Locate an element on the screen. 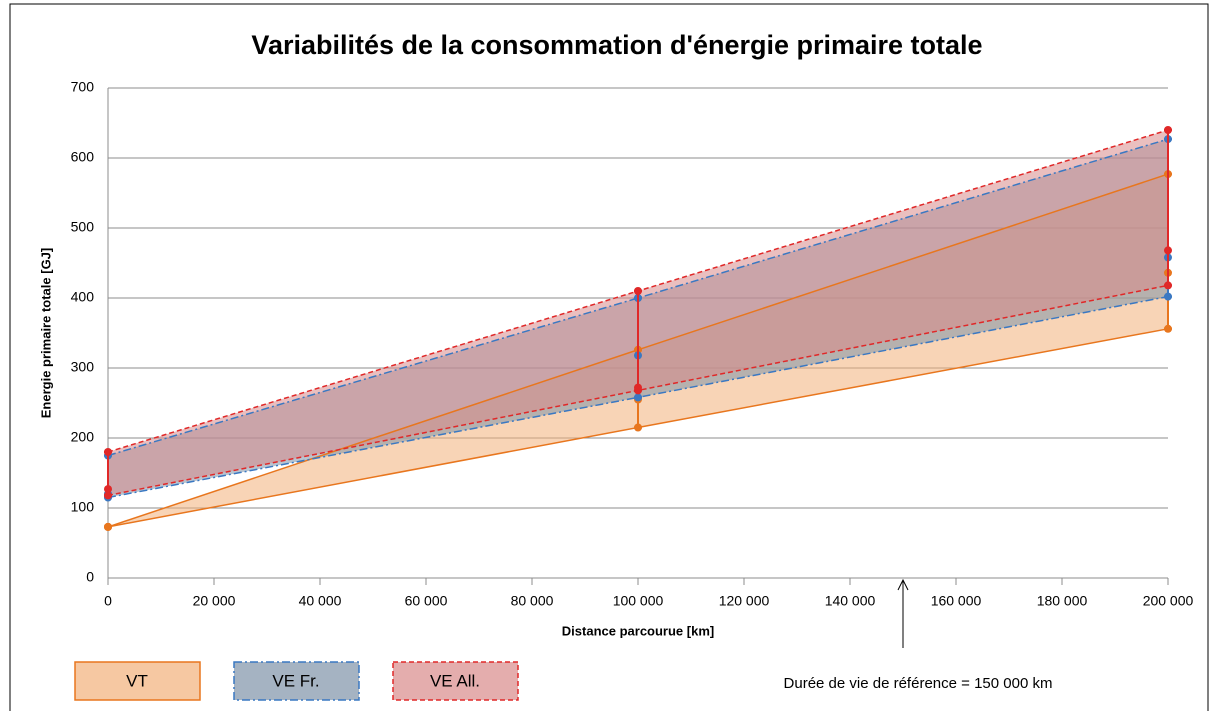 The height and width of the screenshot is (711, 1219). annotation-text: Durée de vie de référence = 150 000 km is located at coordinates (918, 683).